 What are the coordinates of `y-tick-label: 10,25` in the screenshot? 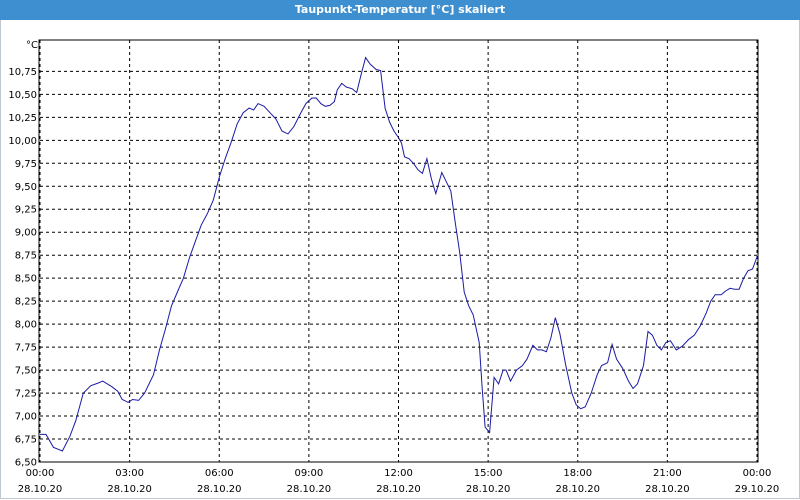 It's located at (22, 118).